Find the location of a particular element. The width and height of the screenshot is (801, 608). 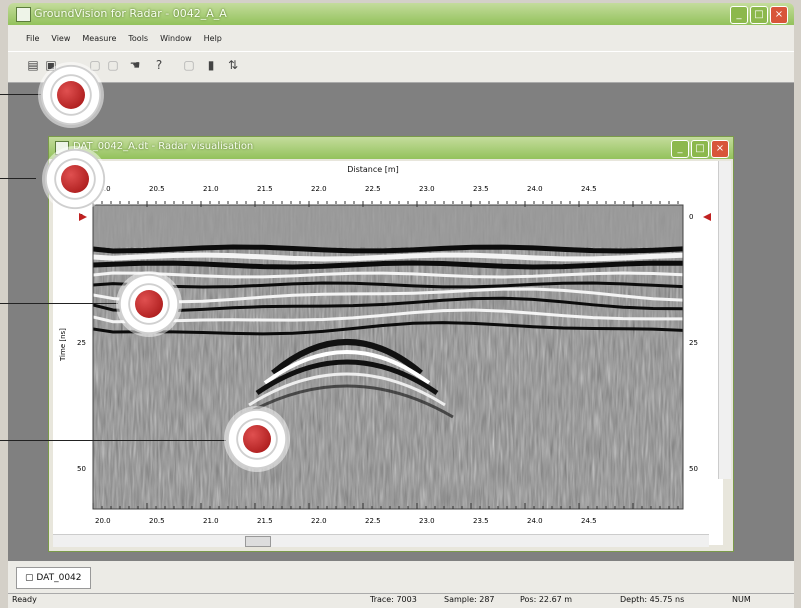

close-button: × is located at coordinates (779, 15).